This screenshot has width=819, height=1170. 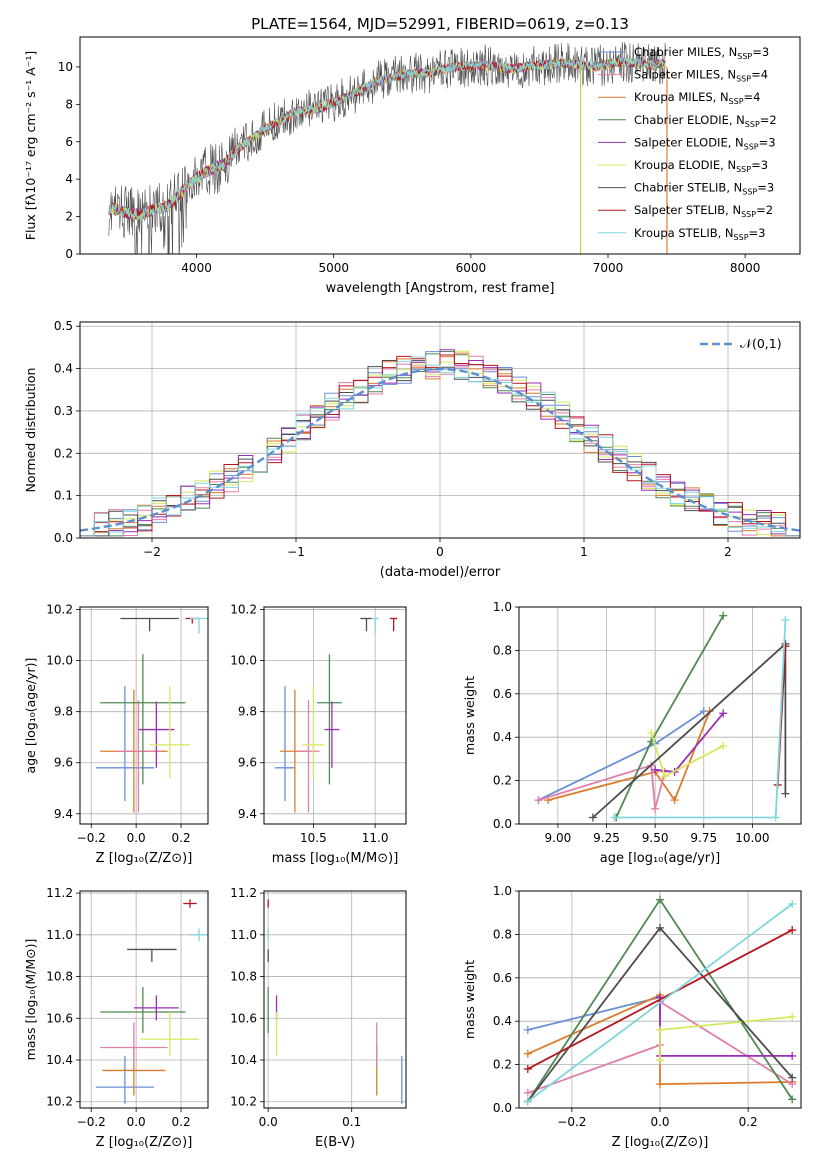 I want to click on x-axis-label: E(B-V), so click(x=335, y=1142).